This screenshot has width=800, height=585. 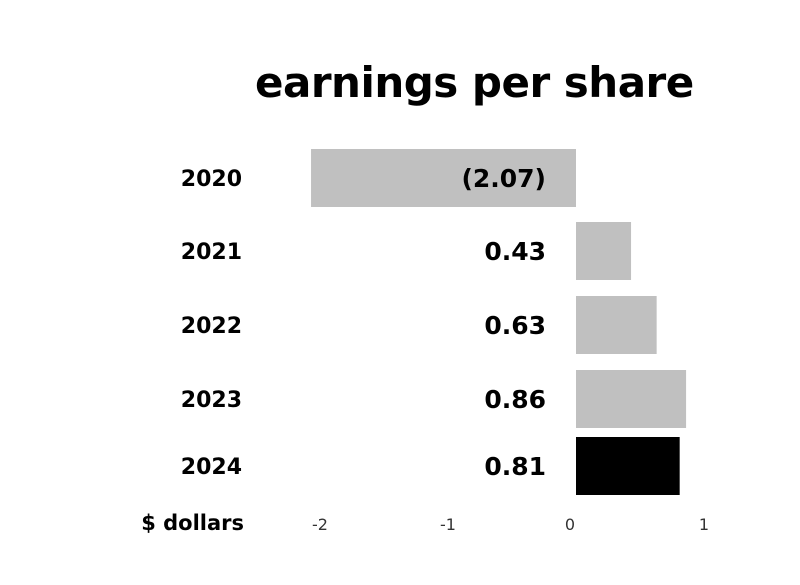 What do you see at coordinates (515, 399) in the screenshot?
I see `value-label-2023: 0.86` at bounding box center [515, 399].